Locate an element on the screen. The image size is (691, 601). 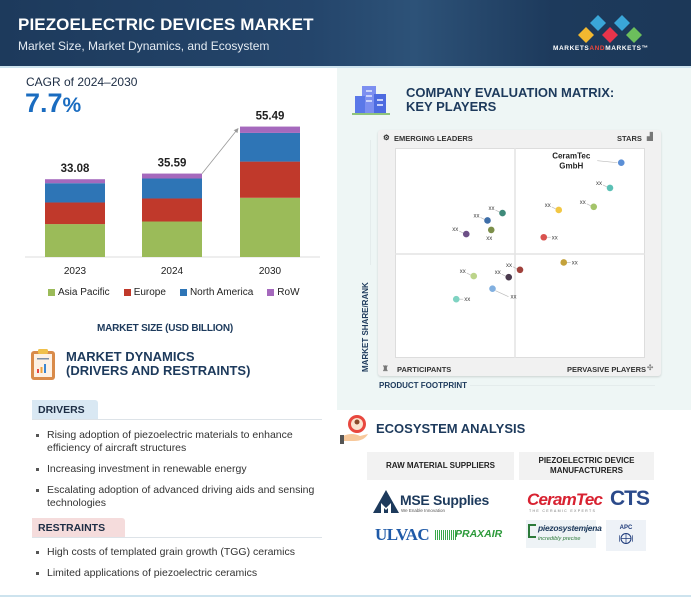
market-dynamics-title: MARKET DYNAMICS (DRIVERS AND RESTRAINTS) is located at coordinates (158, 363).